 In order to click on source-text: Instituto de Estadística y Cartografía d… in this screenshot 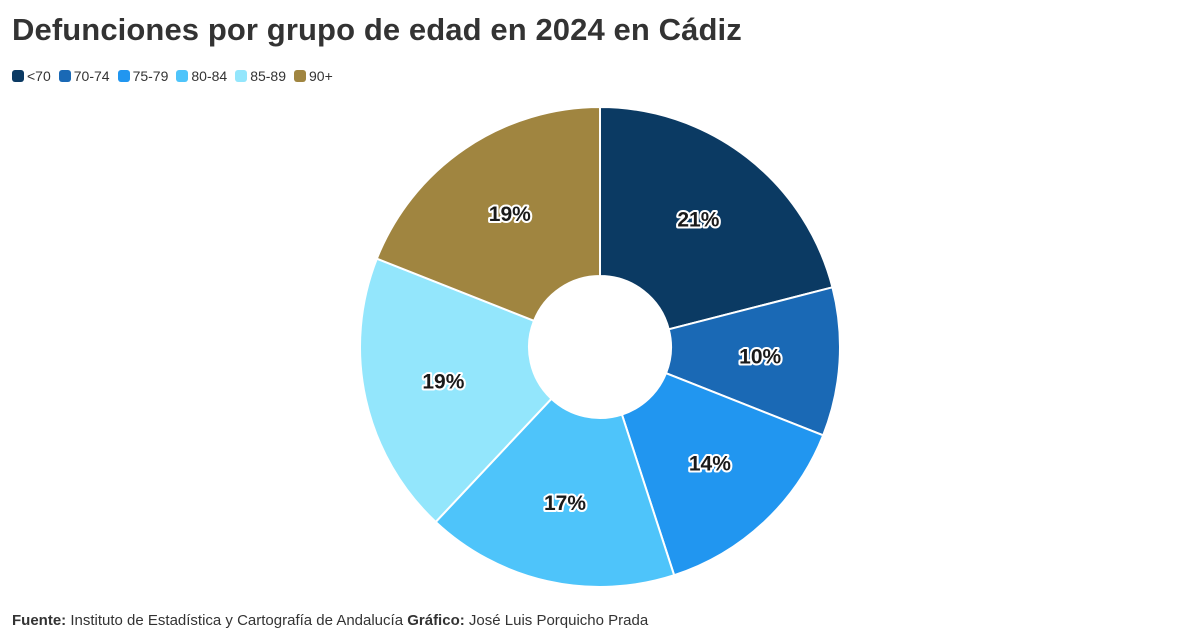, I will do `click(237, 620)`.